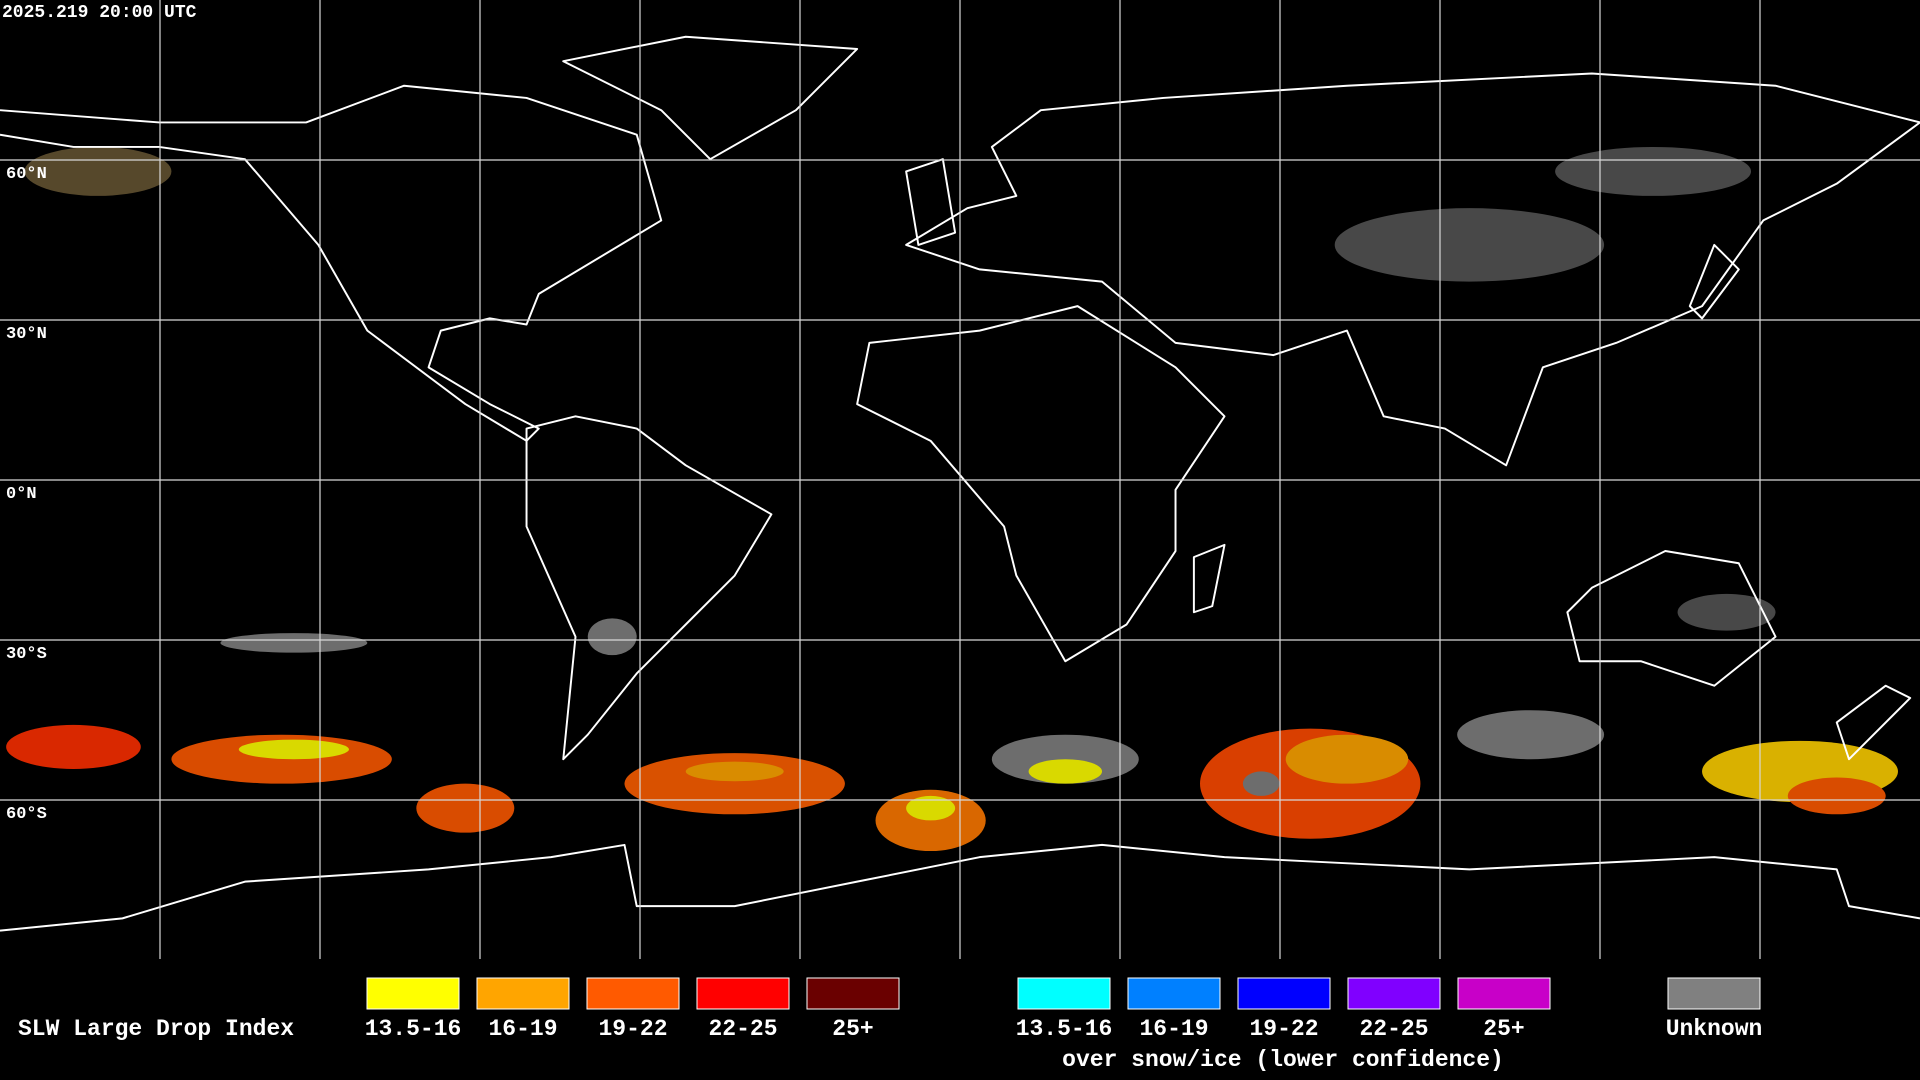 The width and height of the screenshot is (1920, 1080). Describe the element at coordinates (26, 174) in the screenshot. I see `latitude-label: 60°N` at that location.